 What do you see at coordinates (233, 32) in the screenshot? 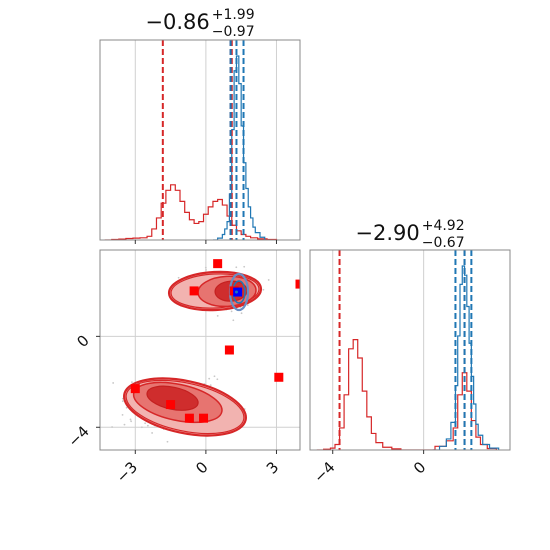
I see `marginal-x-title-sub: −0.97` at bounding box center [233, 32].